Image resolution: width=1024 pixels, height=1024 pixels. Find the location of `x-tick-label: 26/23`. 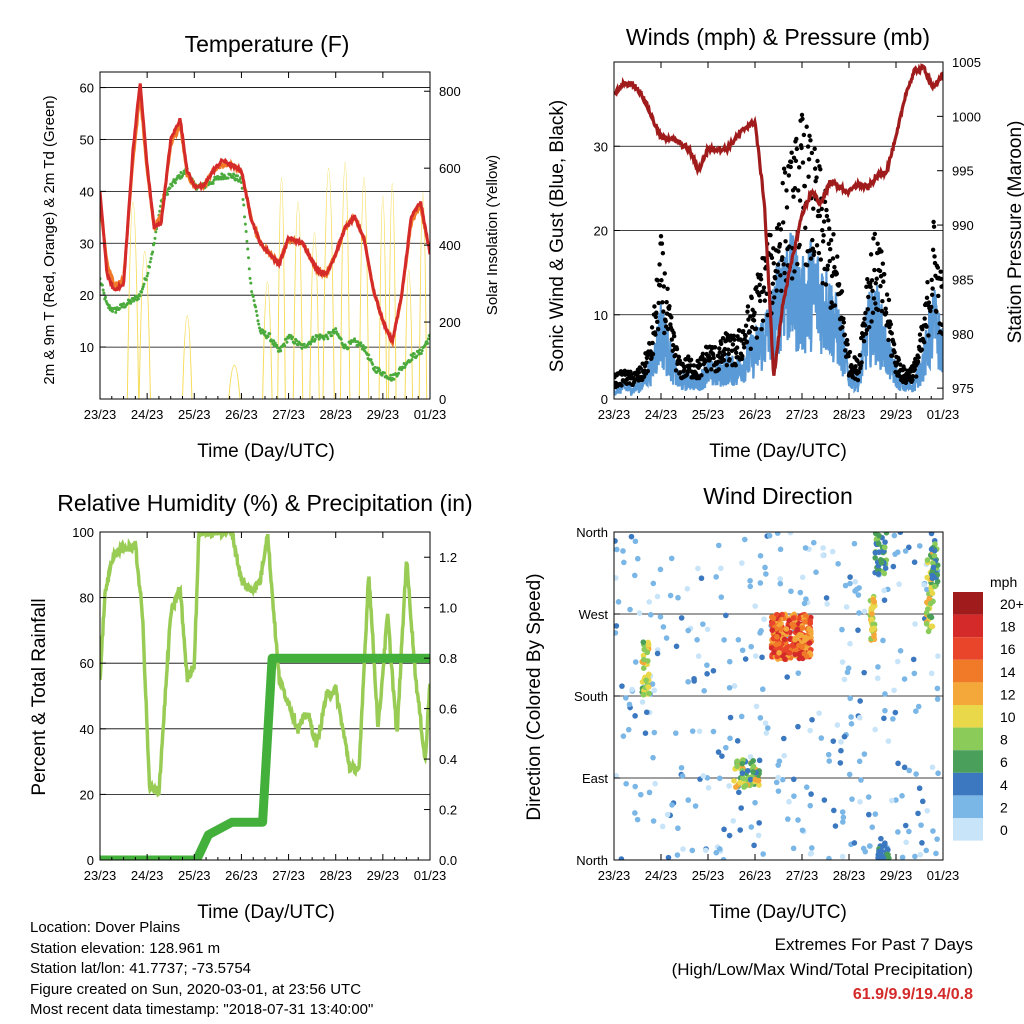

x-tick-label: 26/23 is located at coordinates (755, 414).